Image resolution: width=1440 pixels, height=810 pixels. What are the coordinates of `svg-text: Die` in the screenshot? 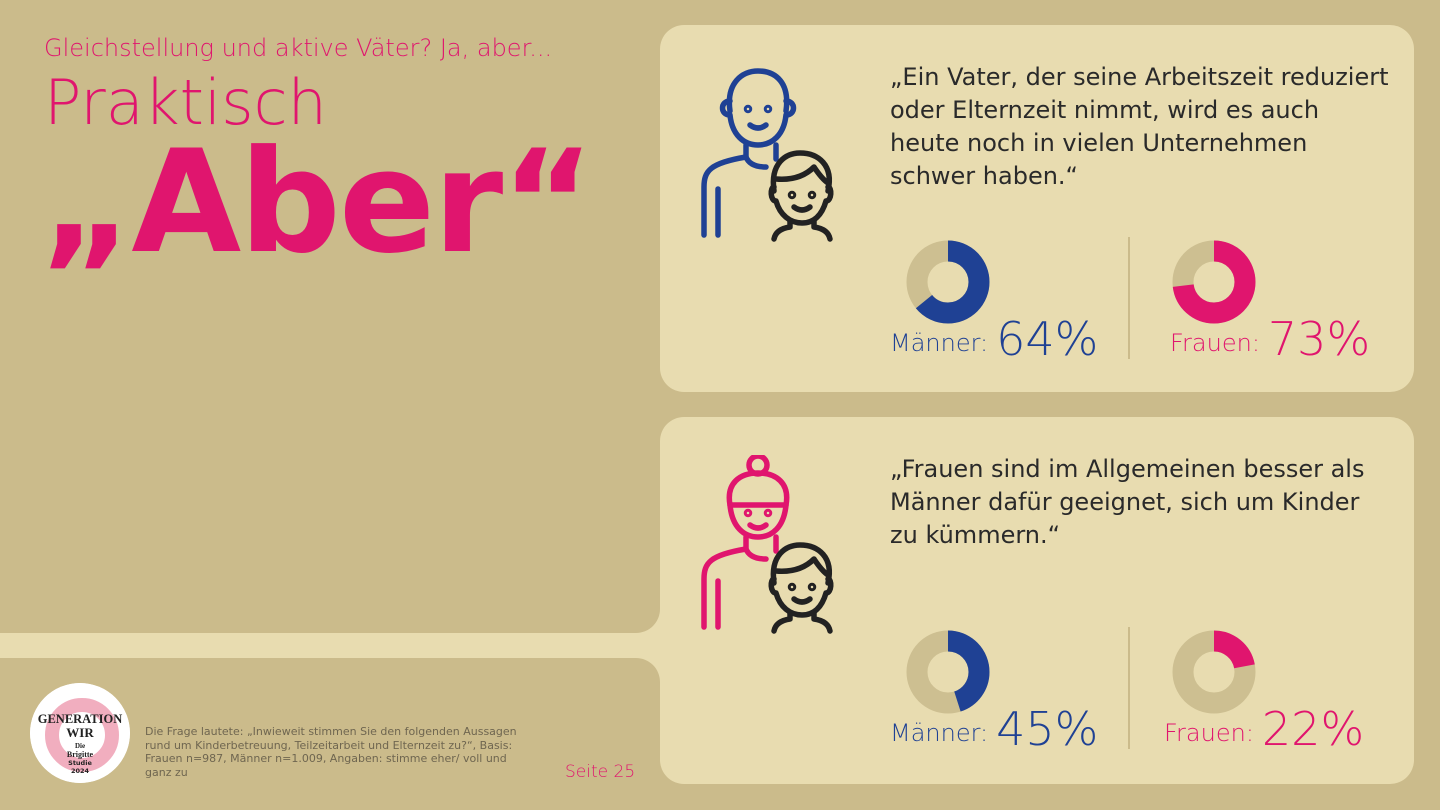 It's located at (80, 746).